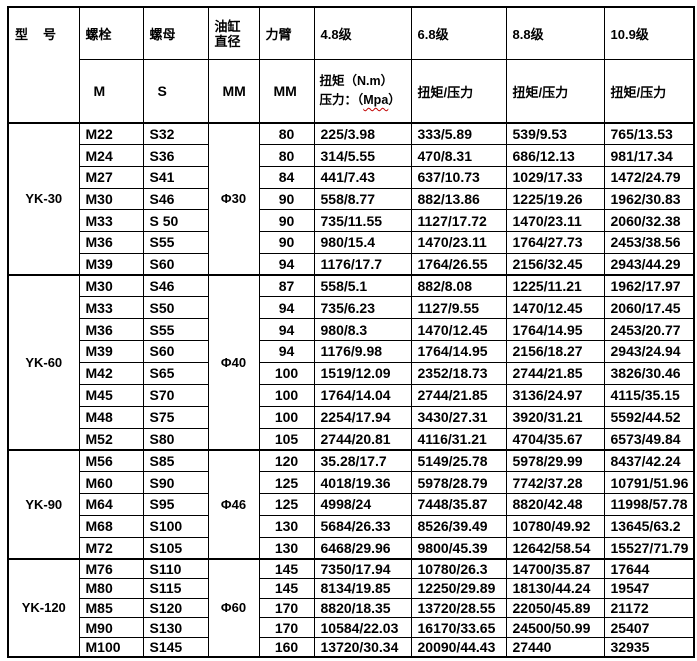 Image resolution: width=697 pixels, height=661 pixels. What do you see at coordinates (362, 155) in the screenshot?
I see `torque-pressure-cell: 314/5.55` at bounding box center [362, 155].